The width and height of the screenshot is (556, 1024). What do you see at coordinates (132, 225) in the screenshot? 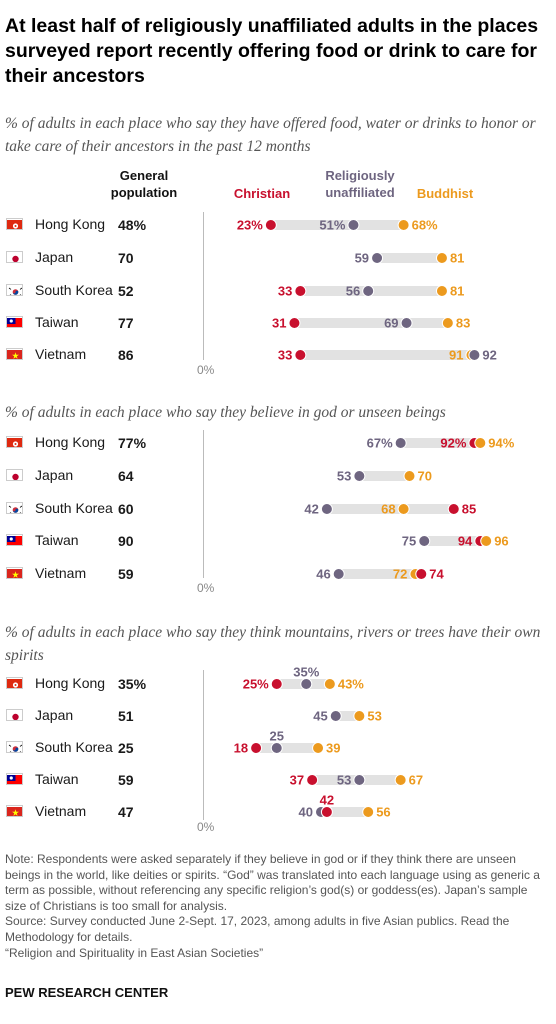
I see `general-value: 48%` at bounding box center [132, 225].